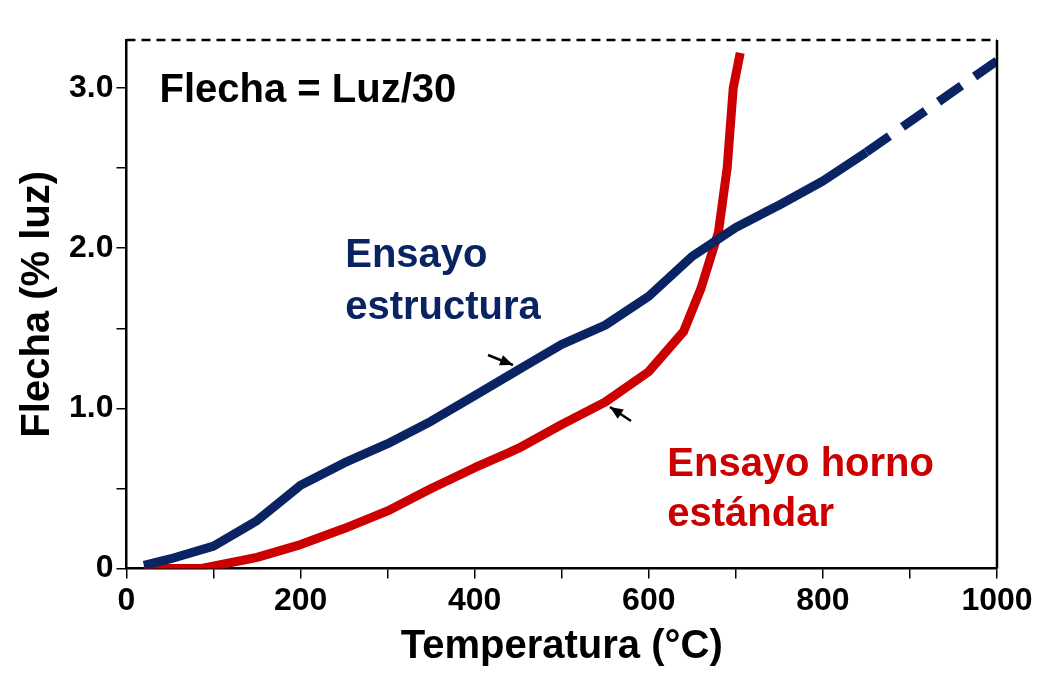  Describe the element at coordinates (800, 487) in the screenshot. I see `series-label: Ensayo horno estándar` at that location.